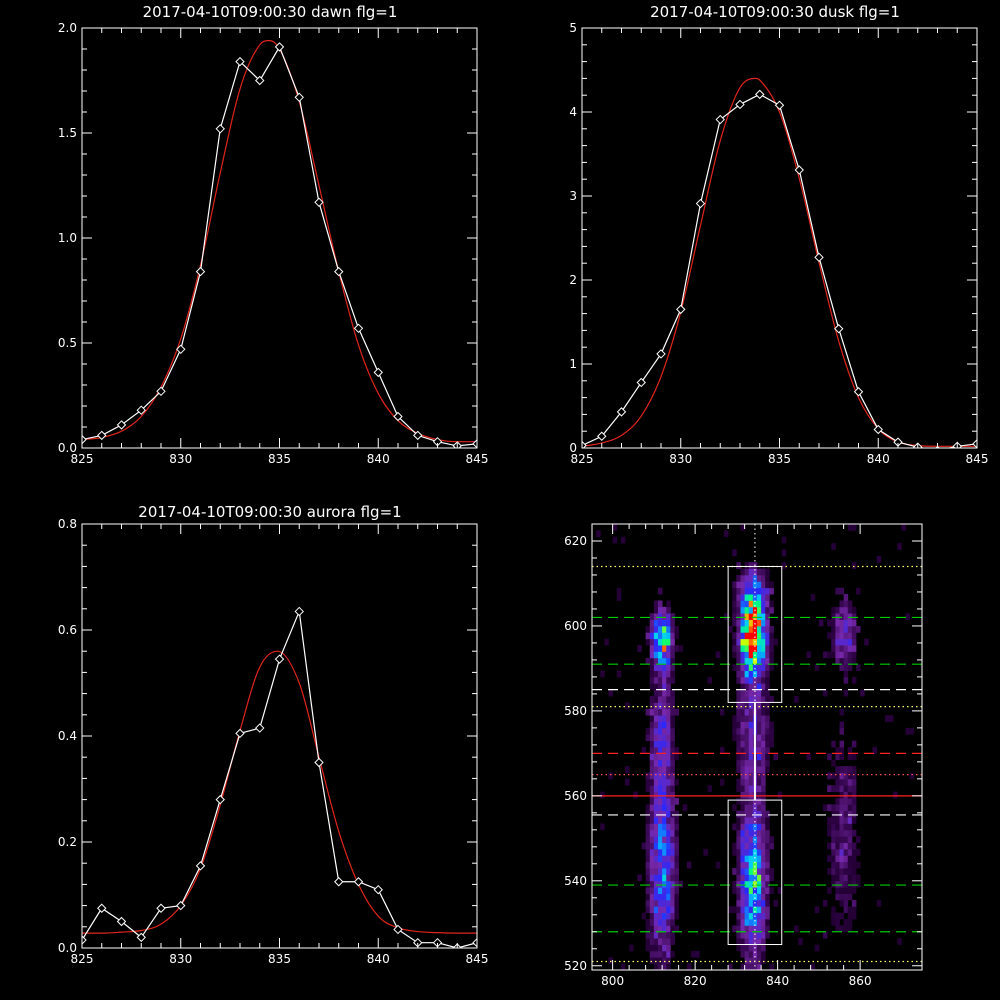 This screenshot has height=1000, width=1000. Describe the element at coordinates (680, 459) in the screenshot. I see `dusk-x-tick-label: 830` at that location.